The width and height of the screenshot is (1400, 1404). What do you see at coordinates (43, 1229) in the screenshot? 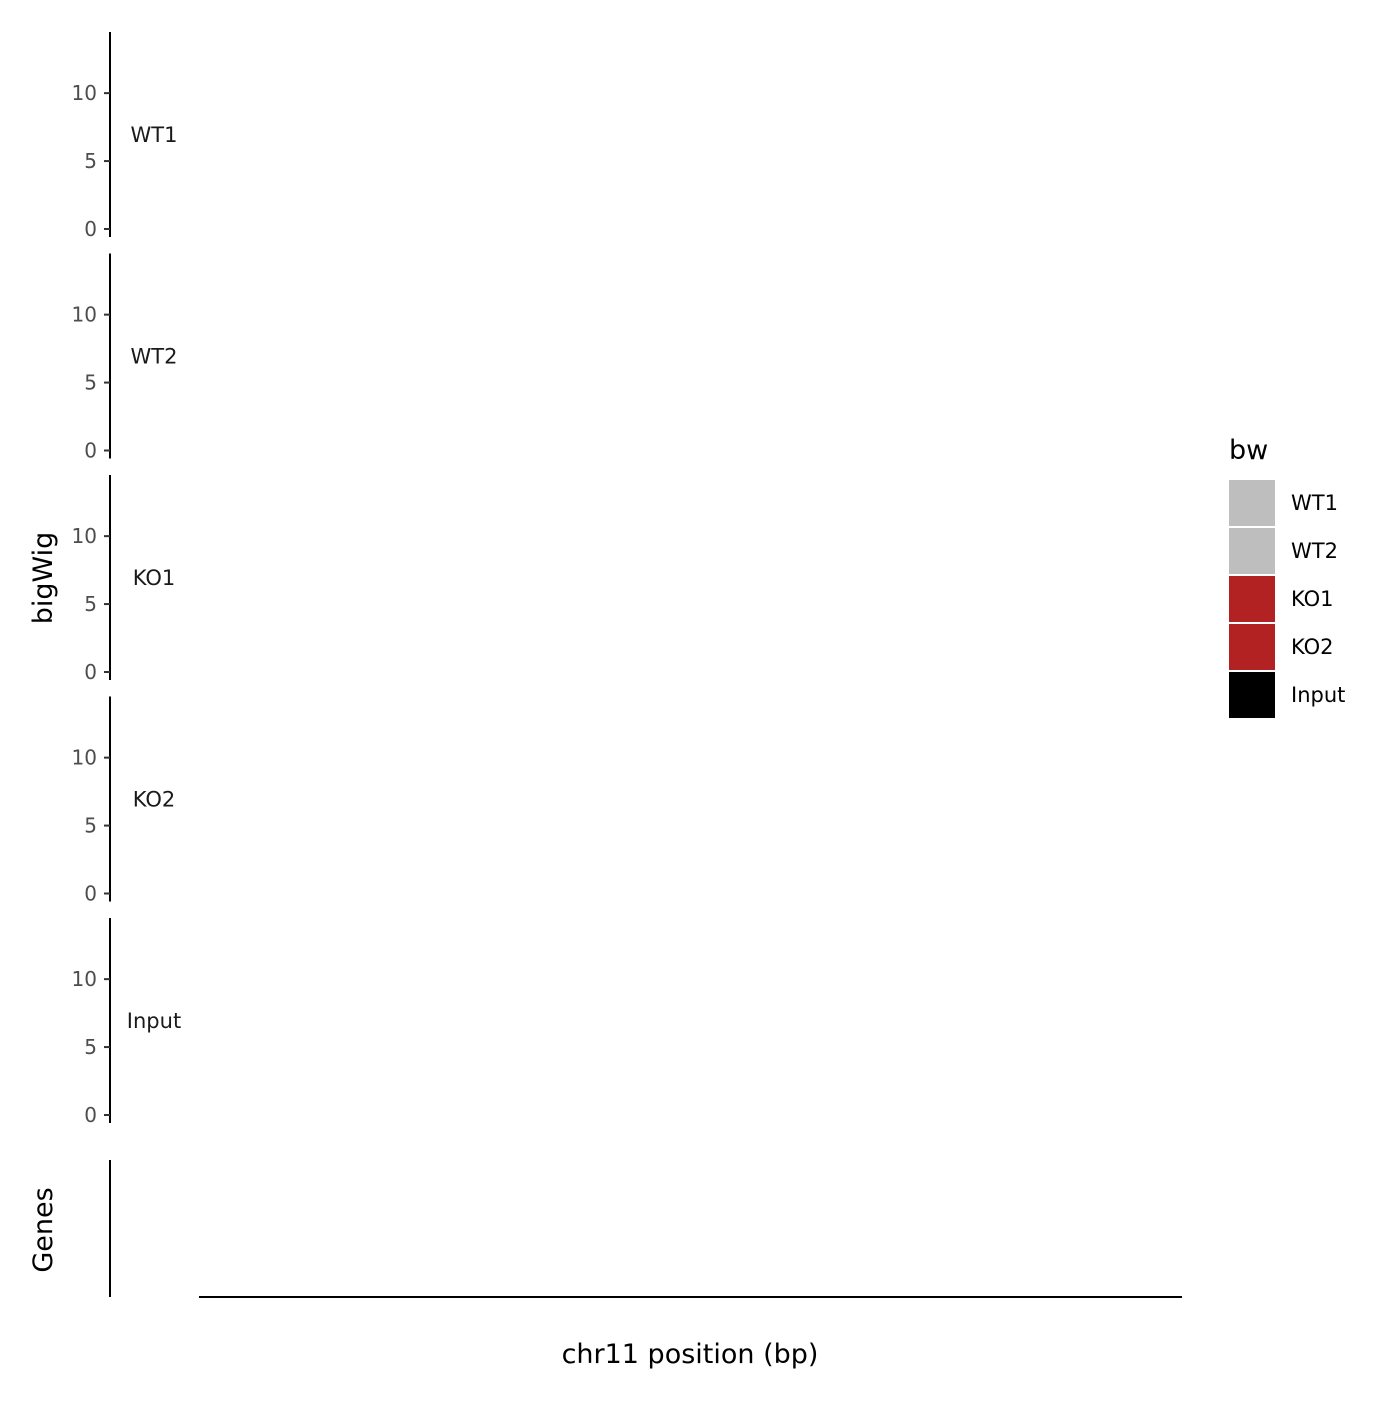
I see `genes-axis-title: Genes` at bounding box center [43, 1229].